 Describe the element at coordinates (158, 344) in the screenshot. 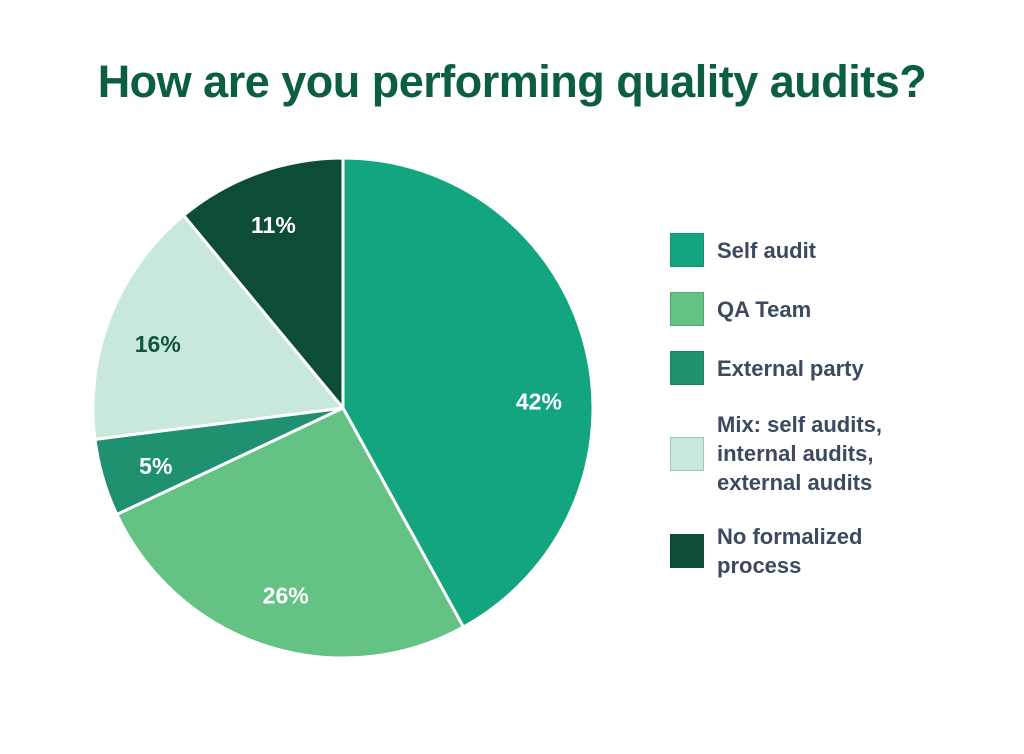

I see `pie-slice-label: 16%` at that location.